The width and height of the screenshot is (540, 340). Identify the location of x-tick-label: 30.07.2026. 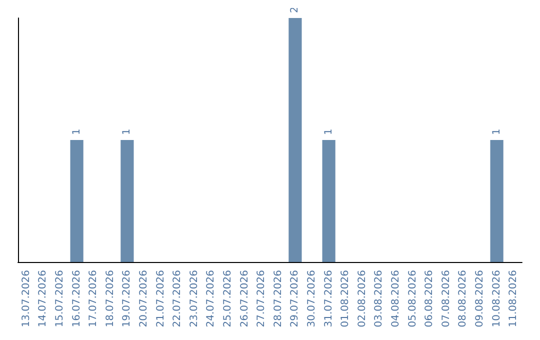
(312, 299).